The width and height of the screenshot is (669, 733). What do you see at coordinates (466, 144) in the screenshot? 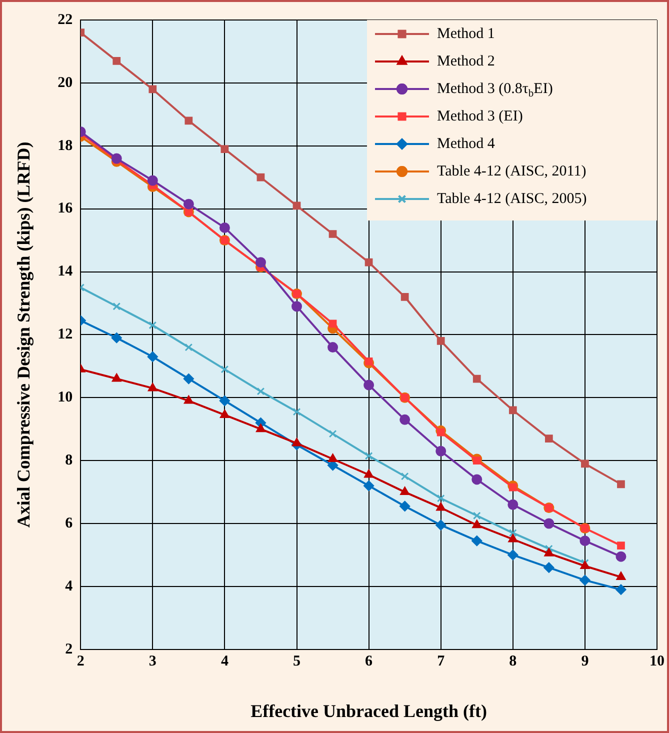
I see `legend-label: Method 4` at bounding box center [466, 144].